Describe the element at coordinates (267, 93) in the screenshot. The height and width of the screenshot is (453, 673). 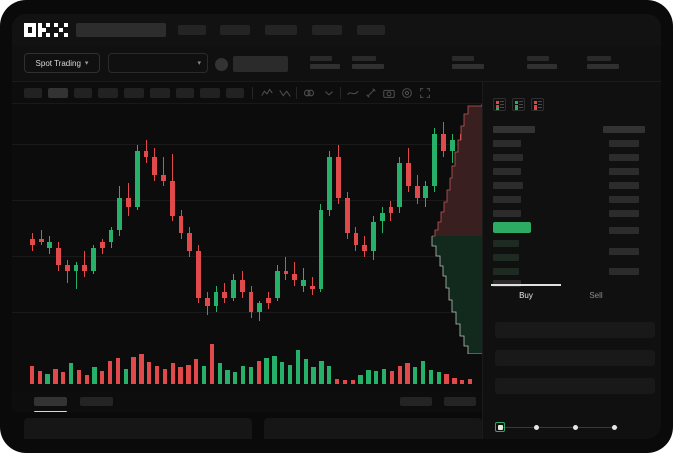
I see `chart-type-icon` at that location.